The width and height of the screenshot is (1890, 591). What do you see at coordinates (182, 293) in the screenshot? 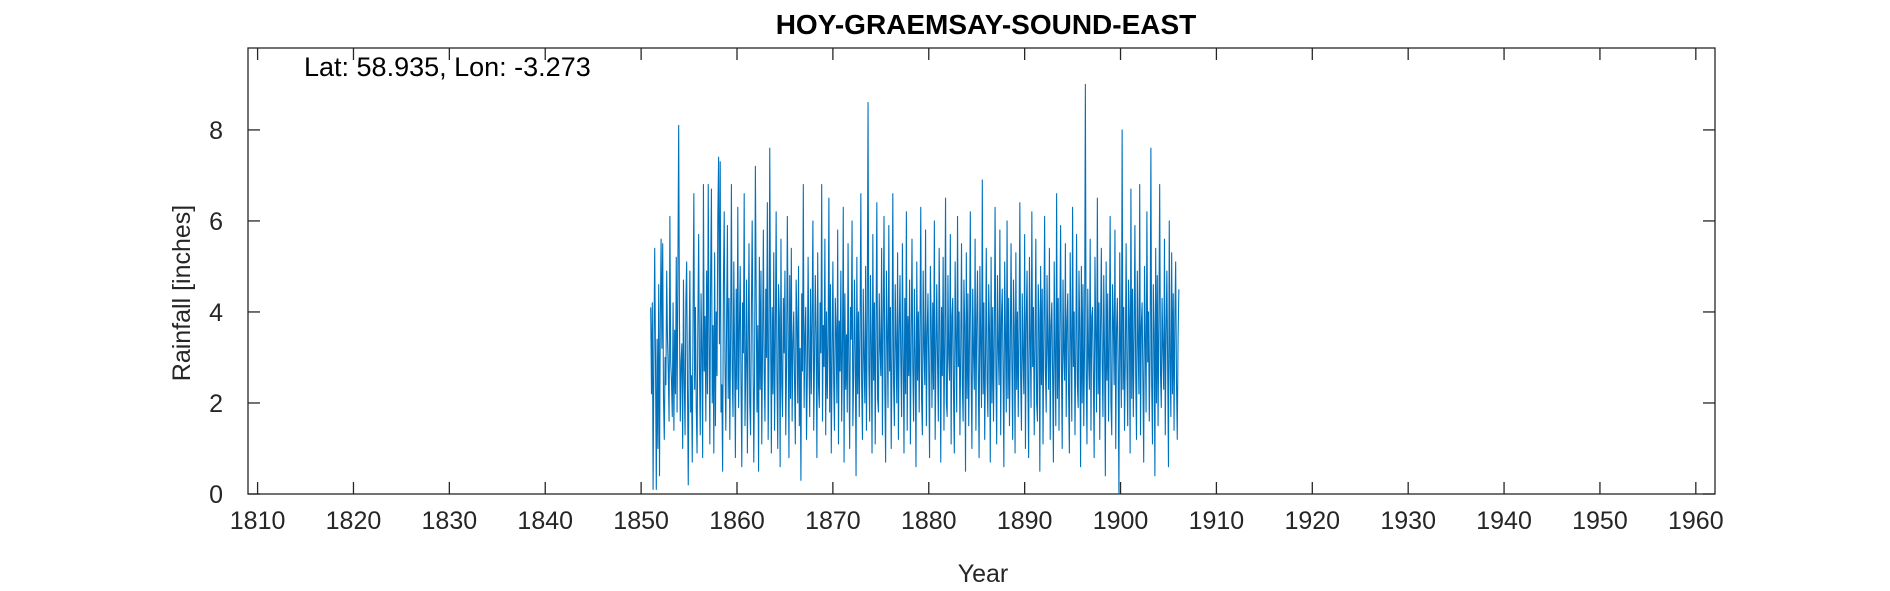
I see `y-axis-title: Rainfall [inches]` at bounding box center [182, 293].